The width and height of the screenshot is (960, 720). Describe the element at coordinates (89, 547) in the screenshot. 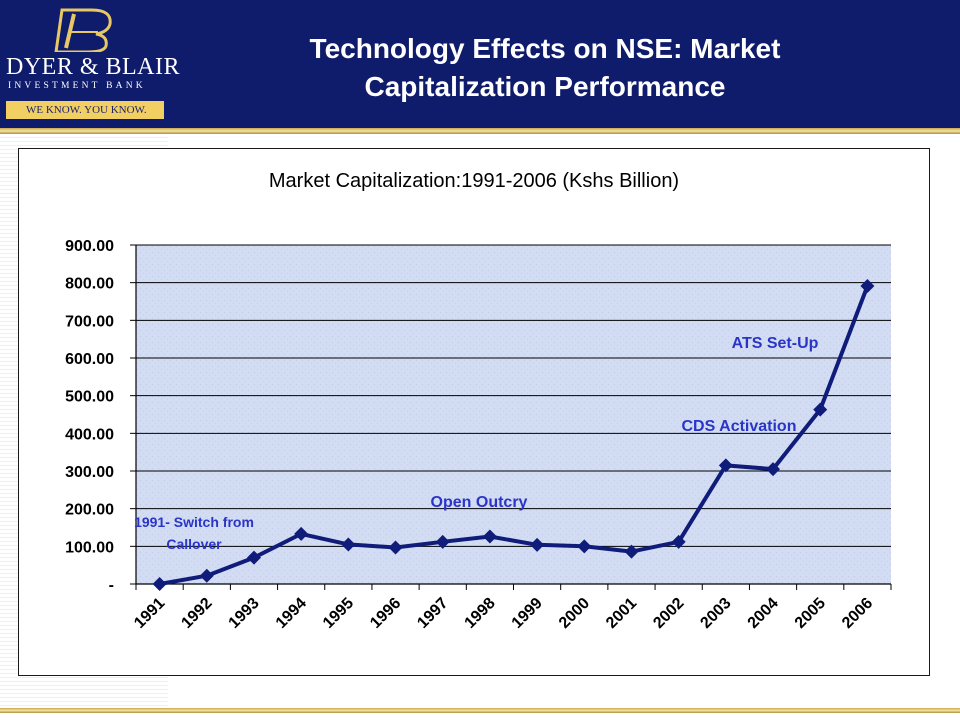

I see `y-tick-label: 100.00` at that location.